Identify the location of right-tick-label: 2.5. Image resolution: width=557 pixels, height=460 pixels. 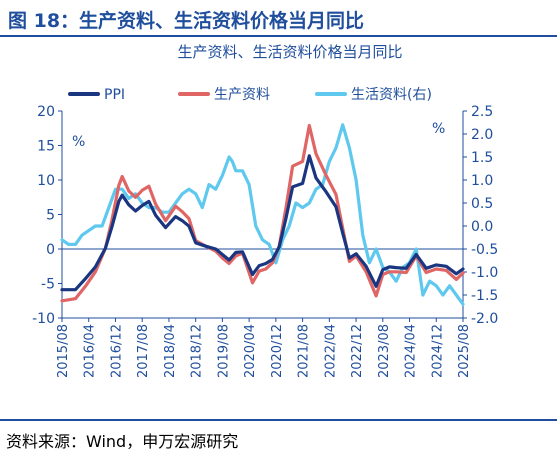
(482, 112).